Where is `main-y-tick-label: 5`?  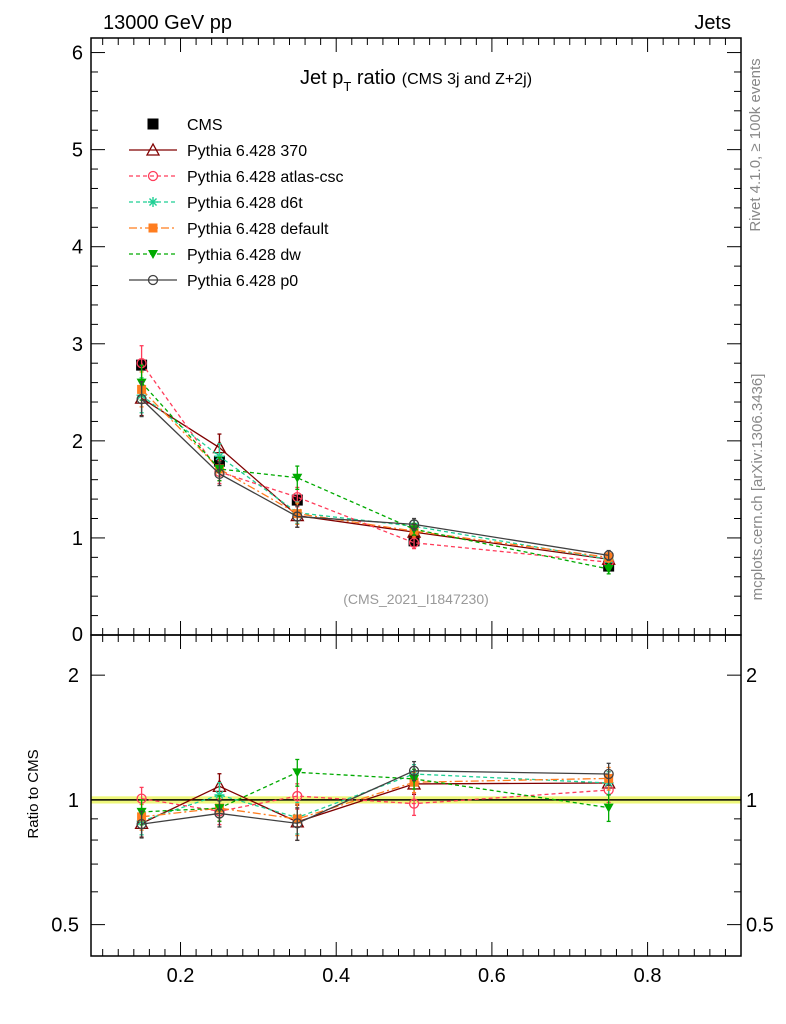
main-y-tick-label: 5 is located at coordinates (77, 151).